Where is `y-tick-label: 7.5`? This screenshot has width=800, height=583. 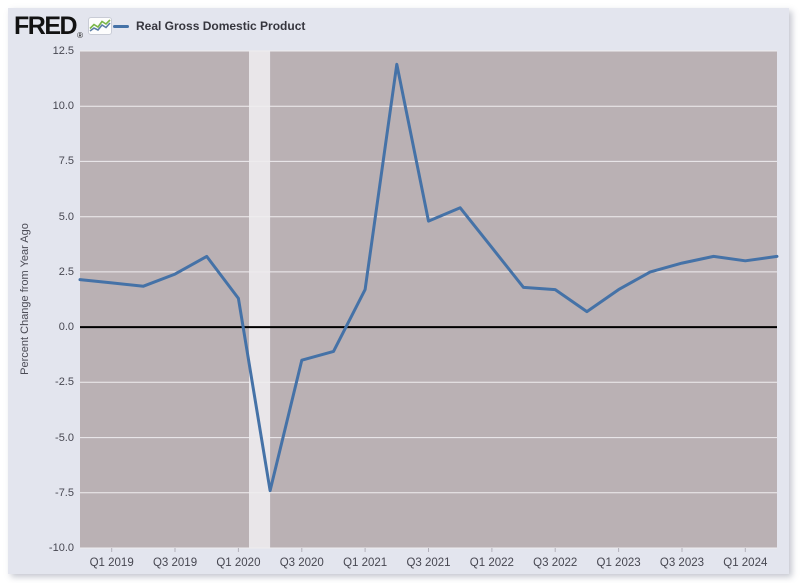
y-tick-label: 7.5 is located at coordinates (66, 161).